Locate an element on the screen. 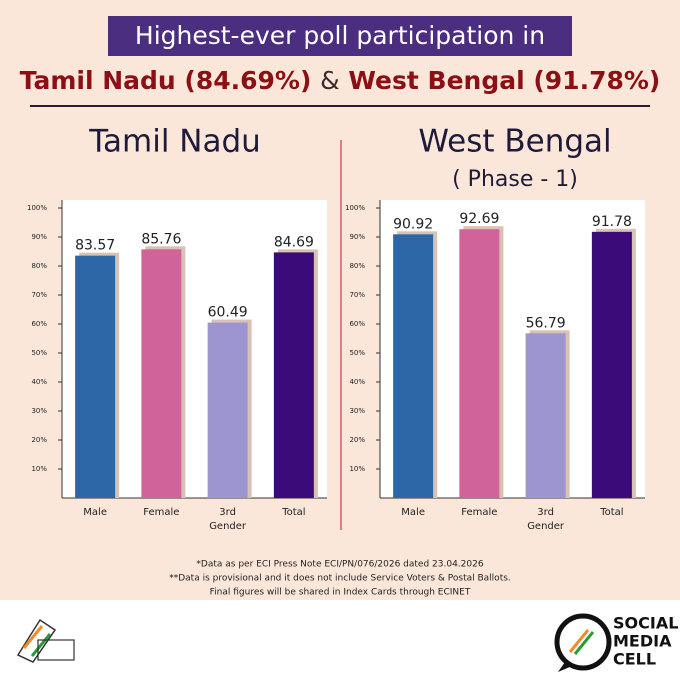  eci-logo is located at coordinates (45, 640).